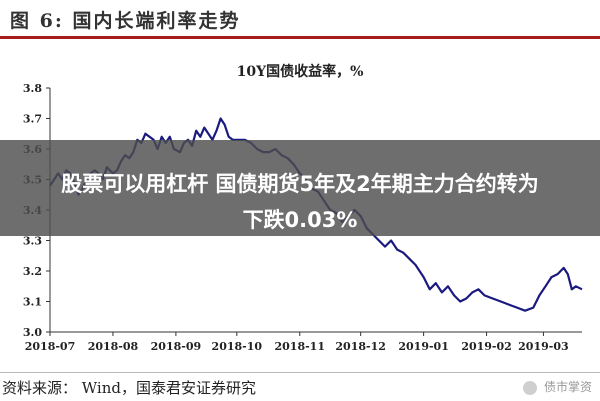  What do you see at coordinates (32, 119) in the screenshot?
I see `y-tick-label: 3.7` at bounding box center [32, 119].